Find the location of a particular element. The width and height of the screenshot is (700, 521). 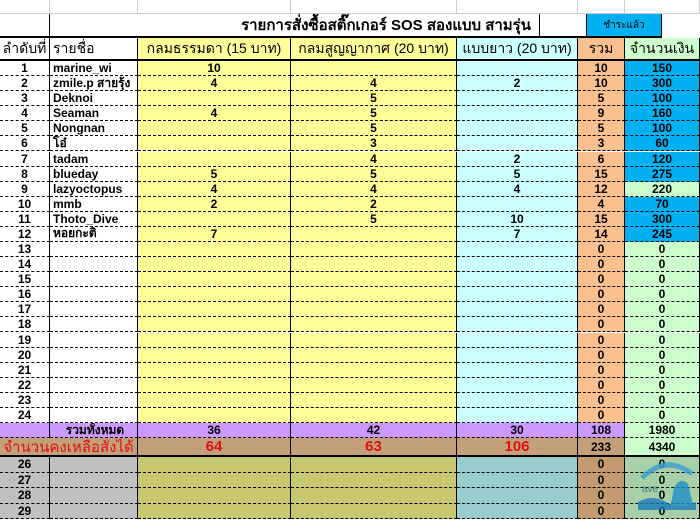

qty-regular: 10 is located at coordinates (214, 69).